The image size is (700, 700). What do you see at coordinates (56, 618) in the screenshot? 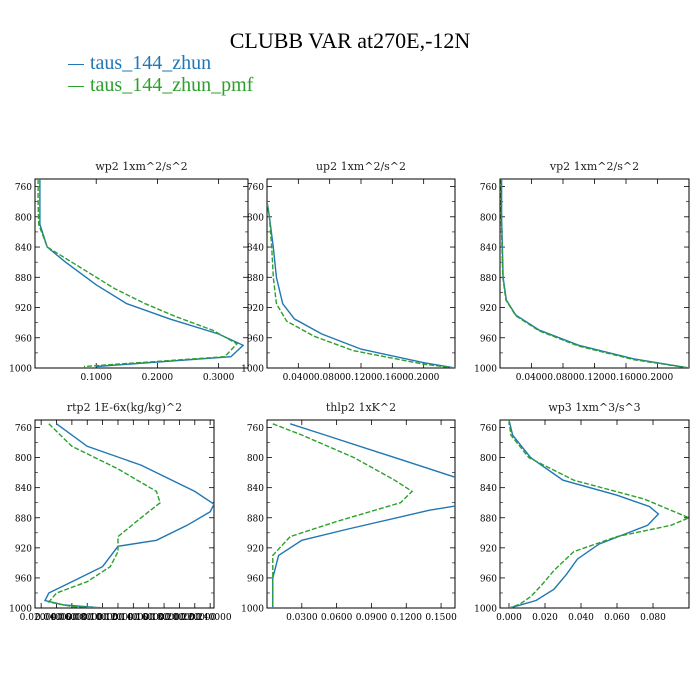
I see `x-tick-label: 0.040000` at bounding box center [56, 618].